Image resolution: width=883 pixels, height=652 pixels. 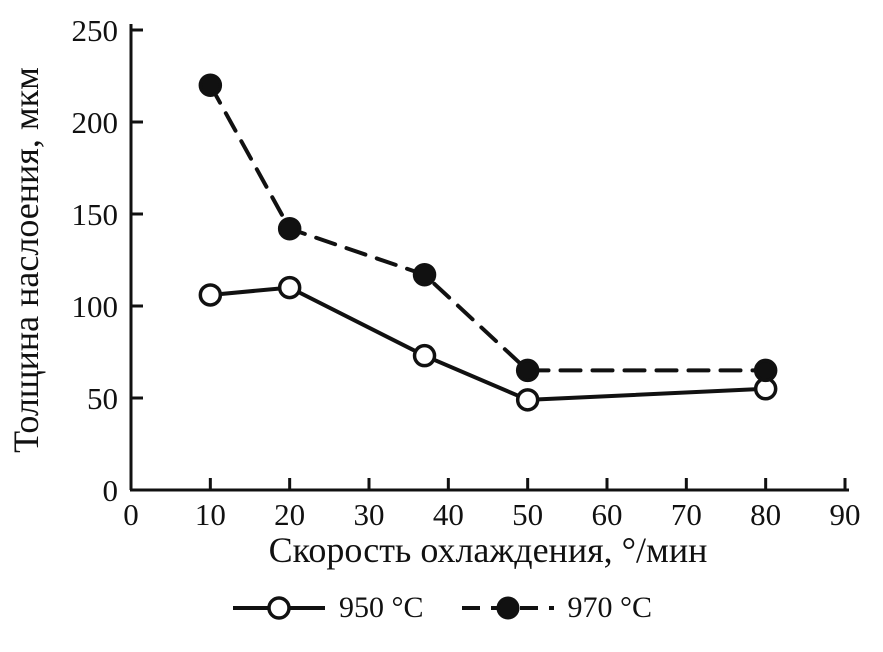 What do you see at coordinates (95, 214) in the screenshot?
I see `y-tick-label: 150` at bounding box center [95, 214].